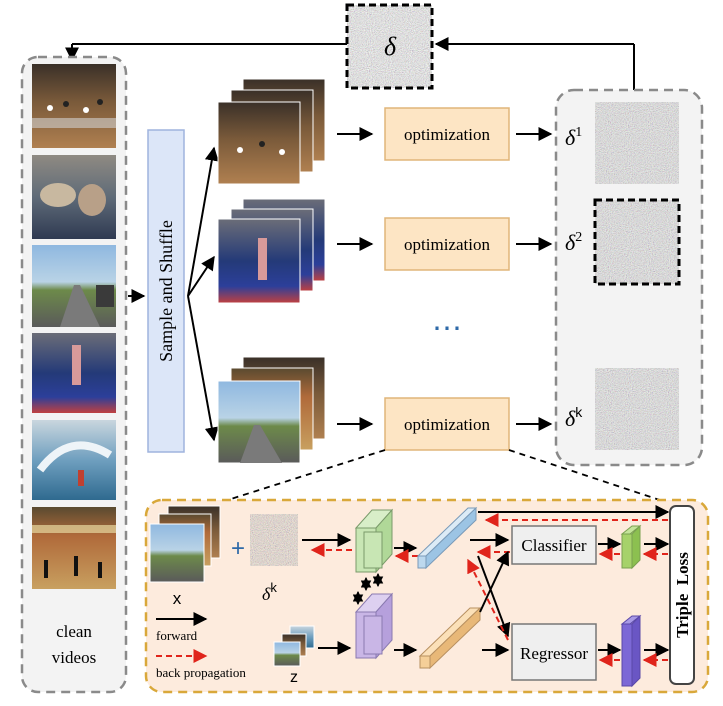 The image size is (723, 706). Describe the element at coordinates (573, 242) in the screenshot. I see `delta-2-label: δ2` at that location.